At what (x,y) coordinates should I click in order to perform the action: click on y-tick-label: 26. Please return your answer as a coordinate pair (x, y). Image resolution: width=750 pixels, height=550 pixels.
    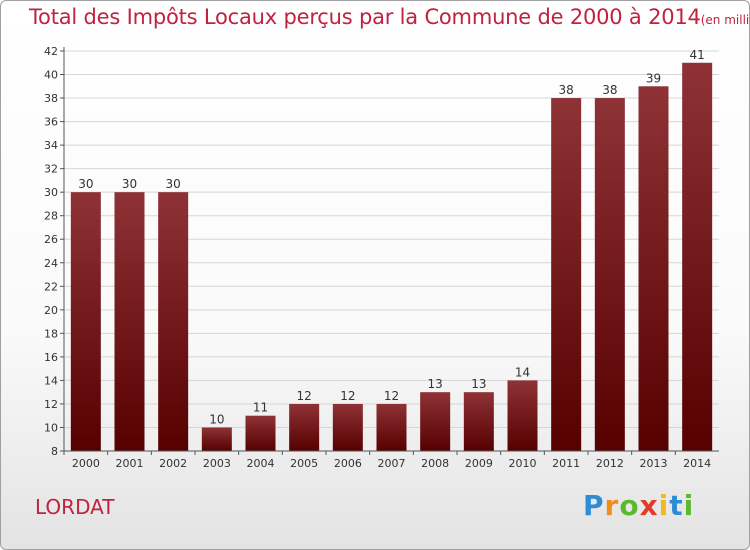
    Looking at the image, I should click on (51, 239).